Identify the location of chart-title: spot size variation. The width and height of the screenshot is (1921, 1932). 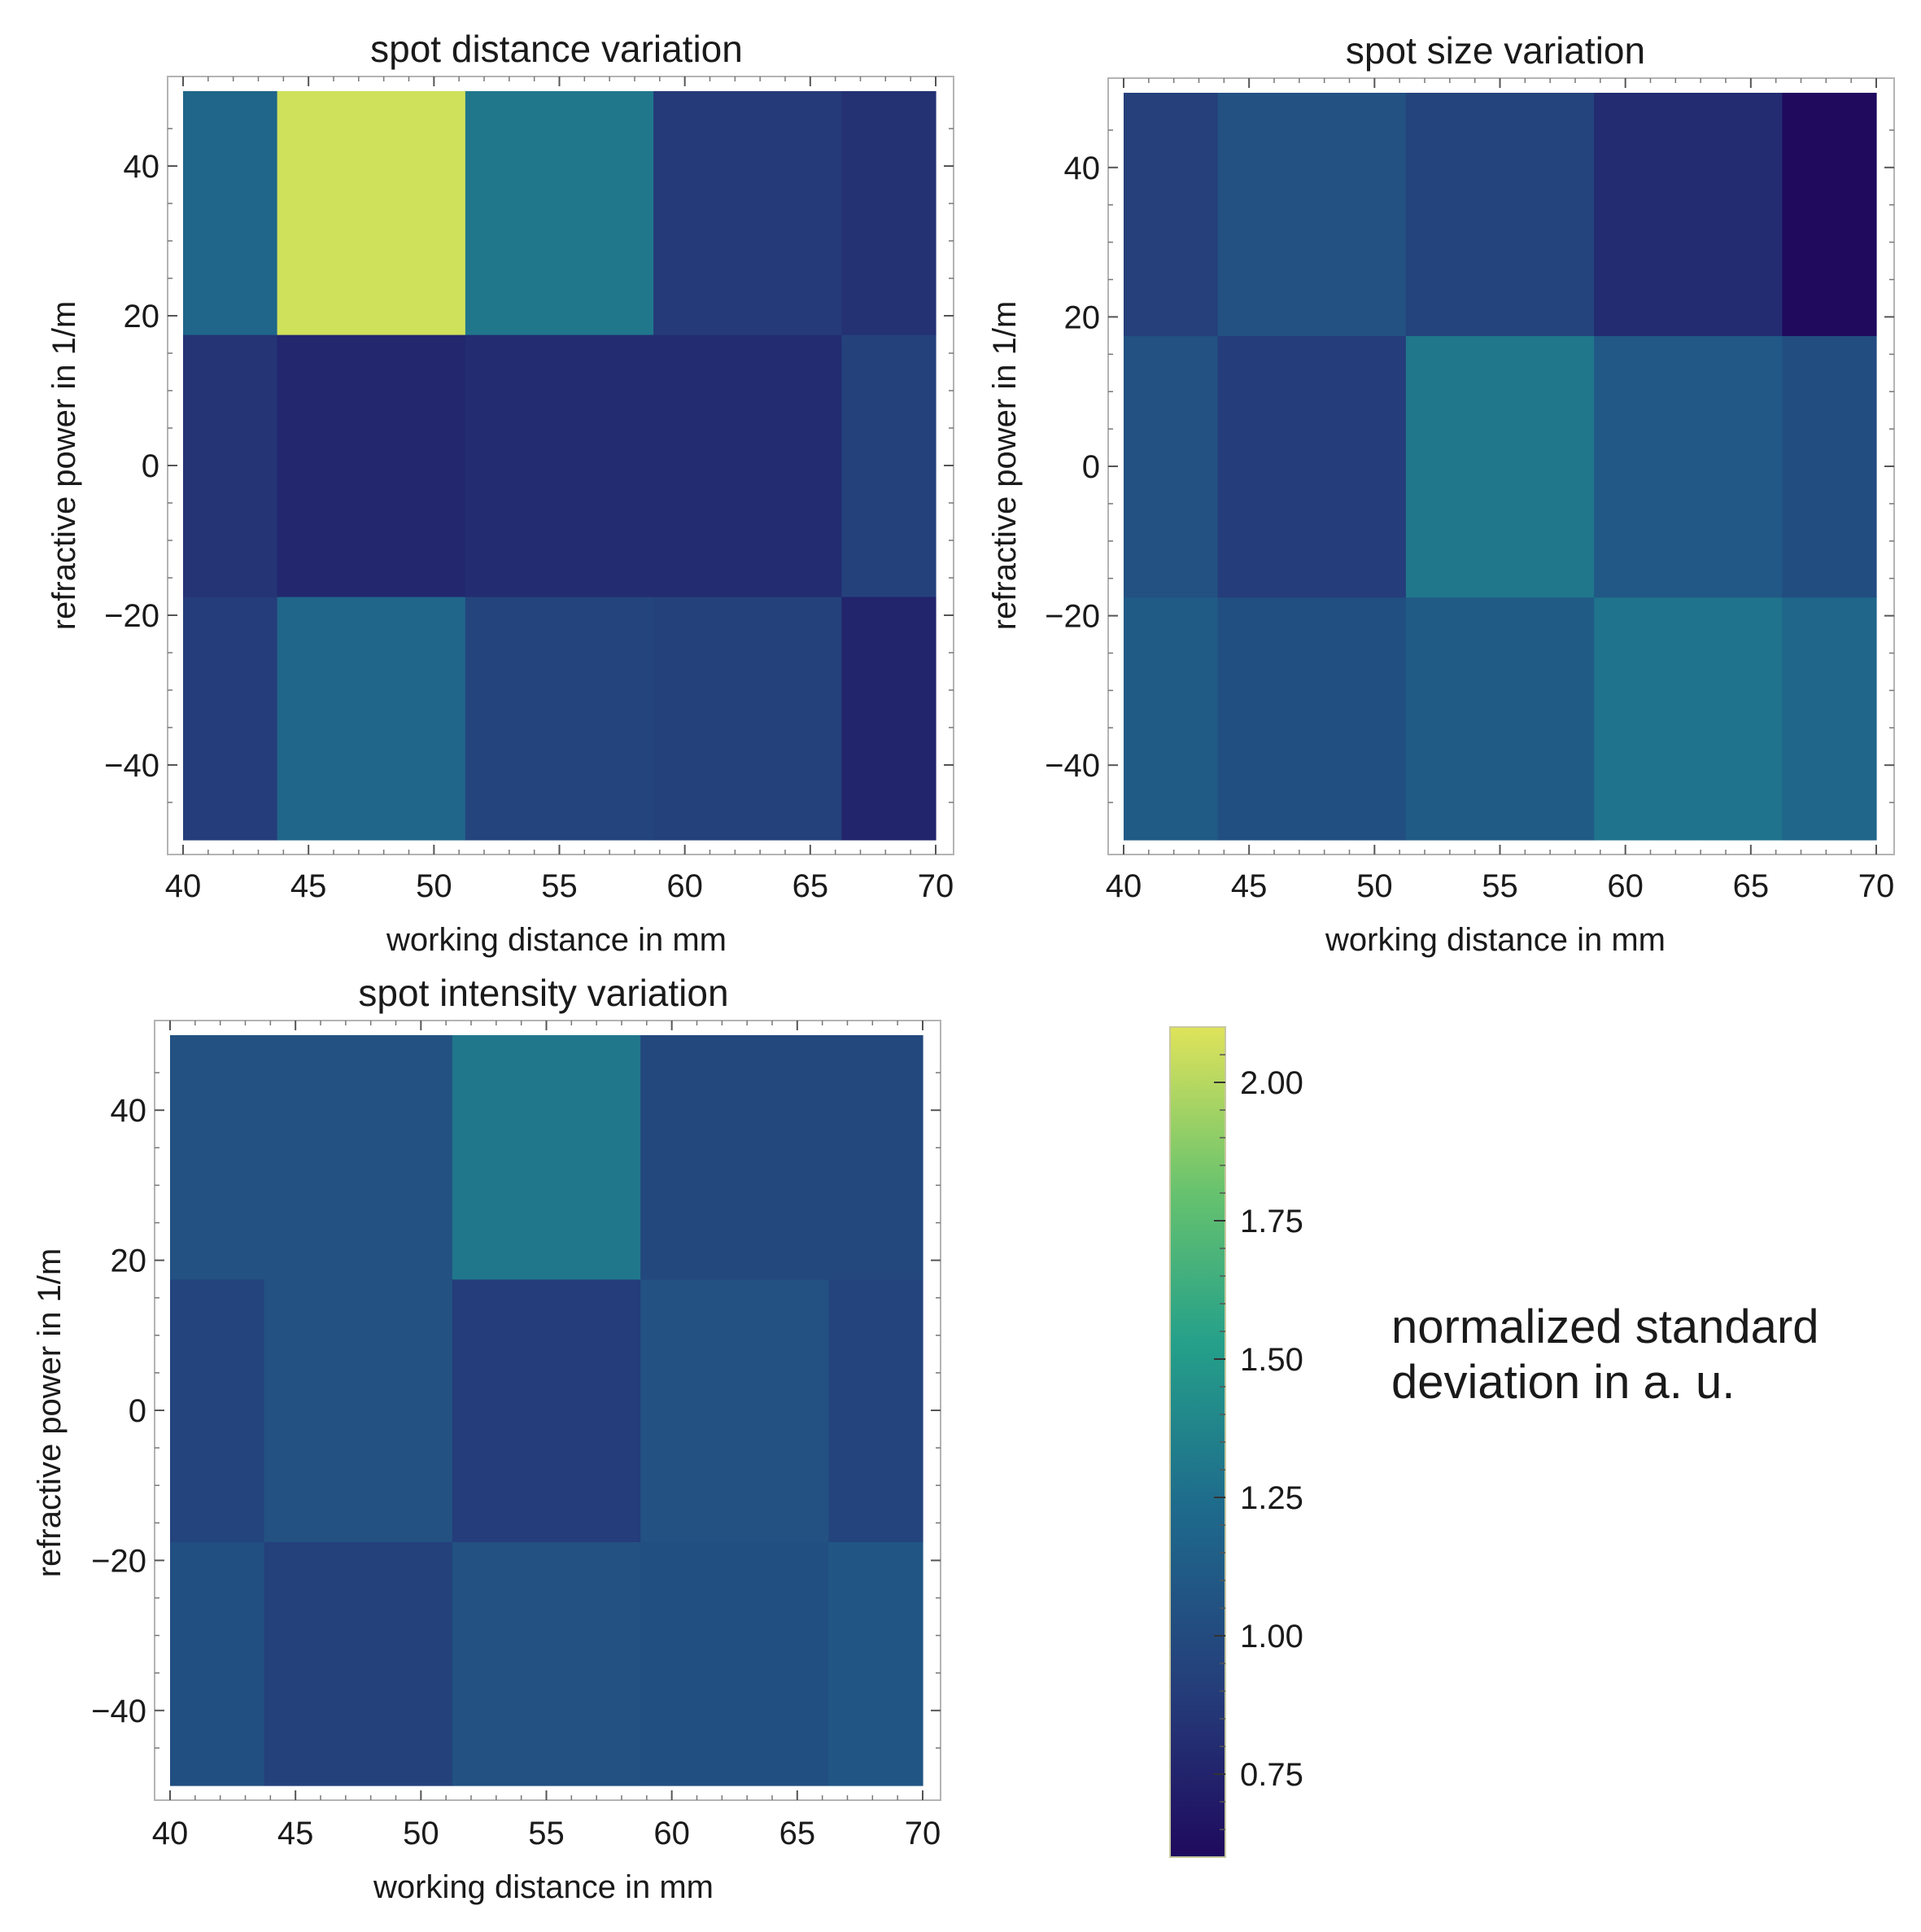
(1495, 50).